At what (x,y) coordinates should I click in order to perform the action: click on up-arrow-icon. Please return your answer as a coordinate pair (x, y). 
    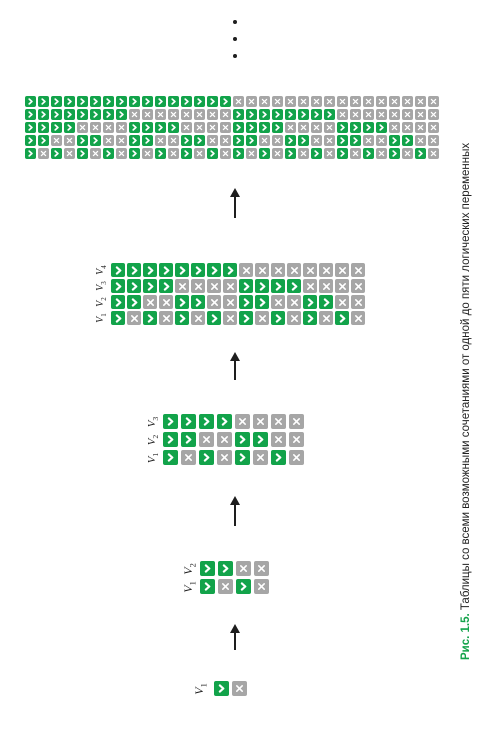
    Looking at the image, I should click on (235, 366).